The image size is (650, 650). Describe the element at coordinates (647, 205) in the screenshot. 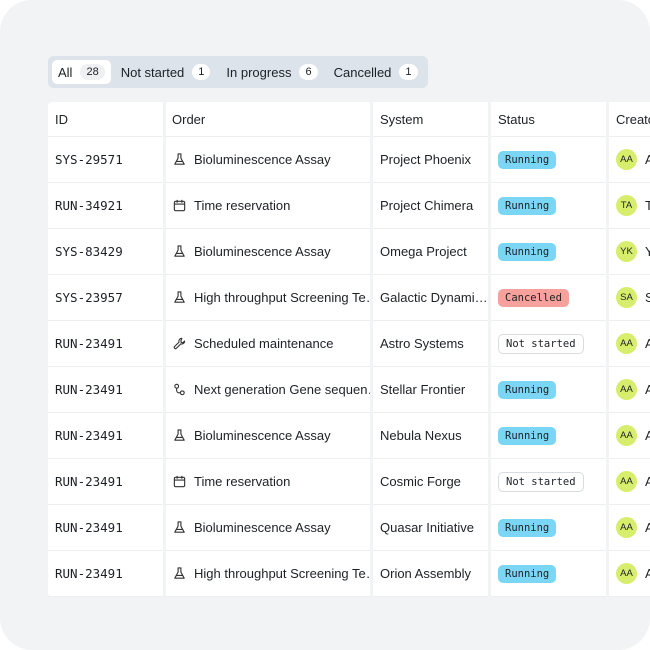

I see `creator-name: T` at that location.